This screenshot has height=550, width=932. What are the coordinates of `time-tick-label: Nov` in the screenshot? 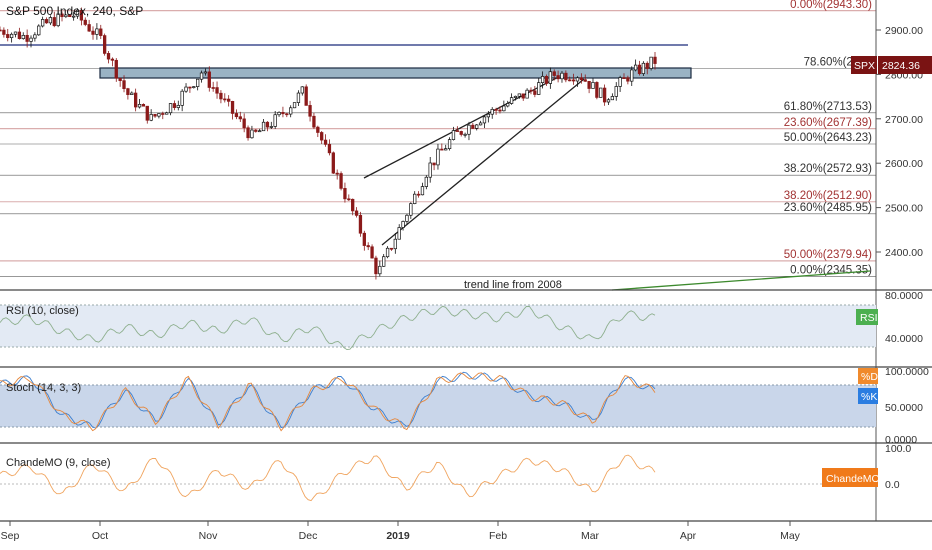 It's located at (208, 536).